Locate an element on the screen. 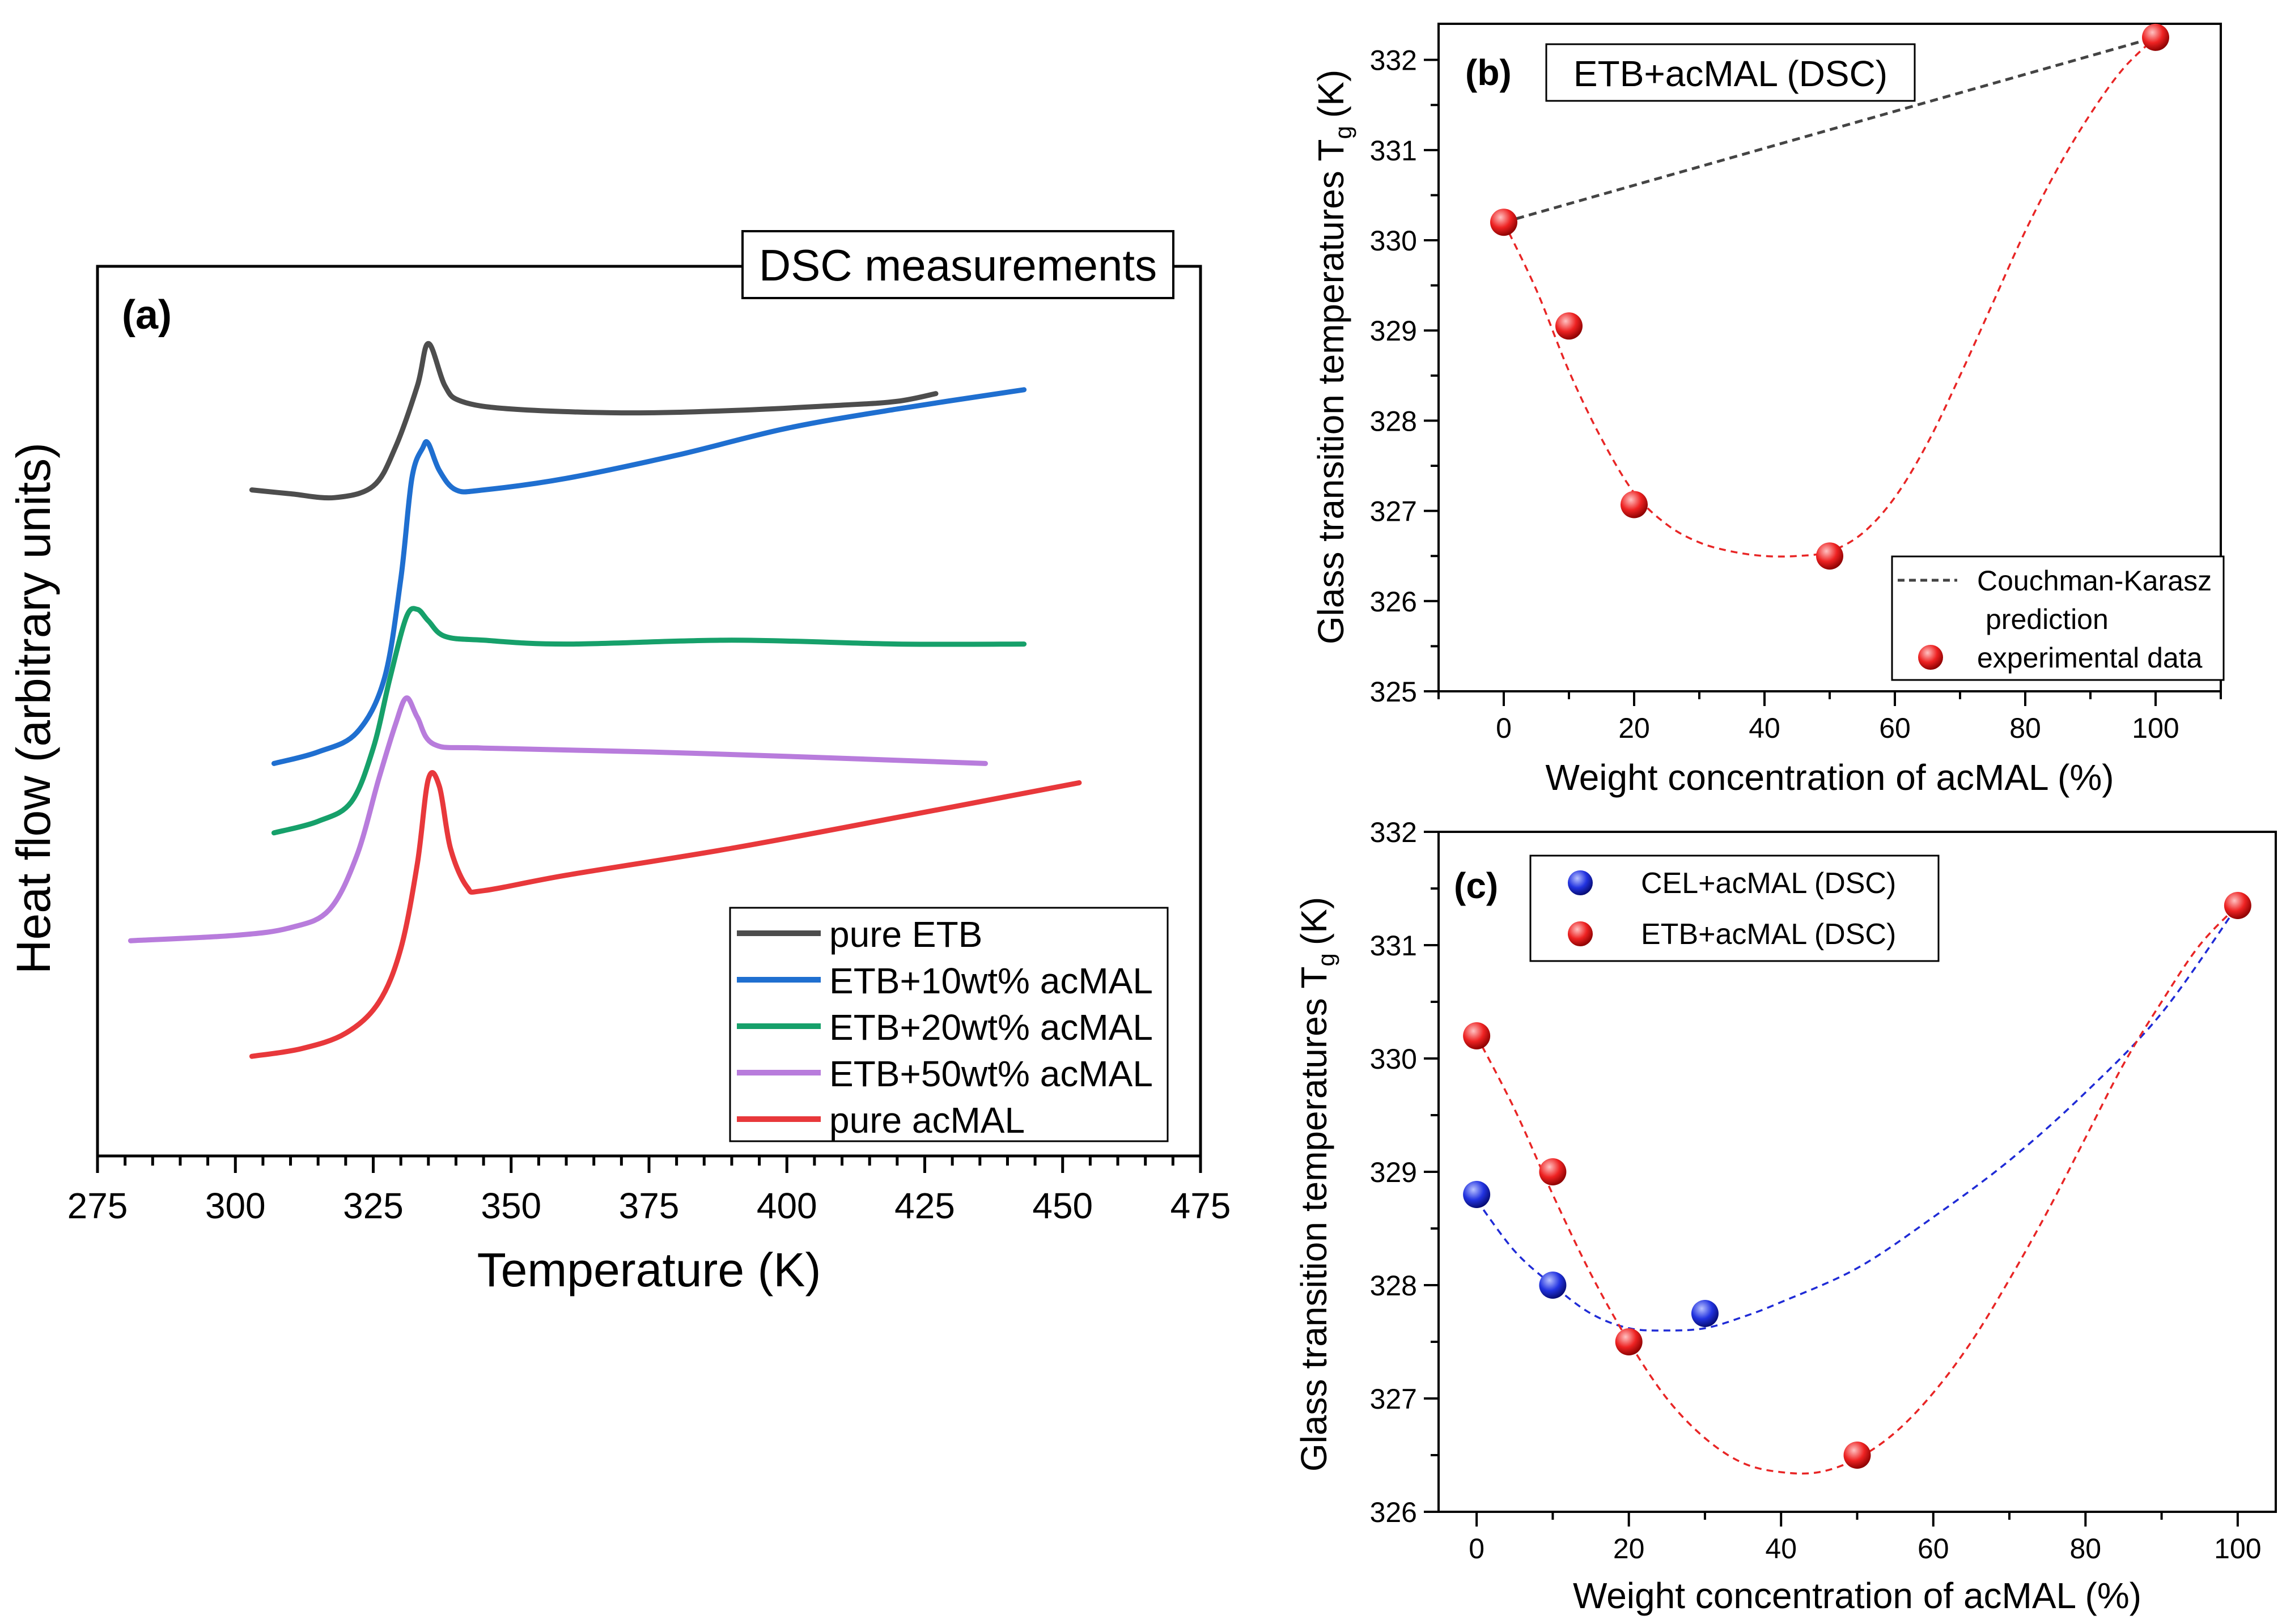 The height and width of the screenshot is (1624, 2282). x-tick-label: 450 is located at coordinates (1062, 1205).